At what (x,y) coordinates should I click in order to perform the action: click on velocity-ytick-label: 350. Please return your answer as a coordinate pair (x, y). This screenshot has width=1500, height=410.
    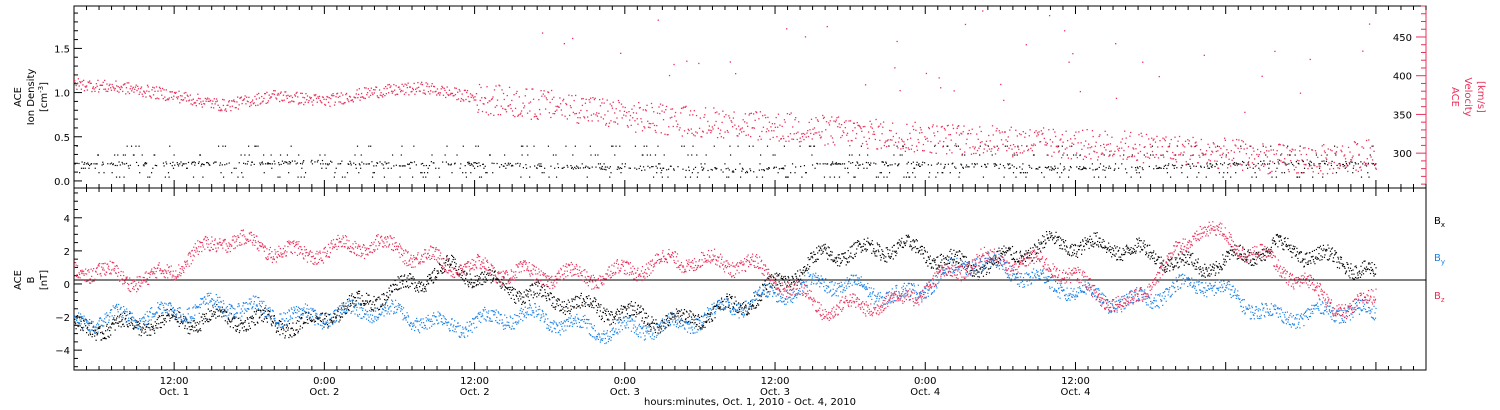
    Looking at the image, I should click on (1402, 115).